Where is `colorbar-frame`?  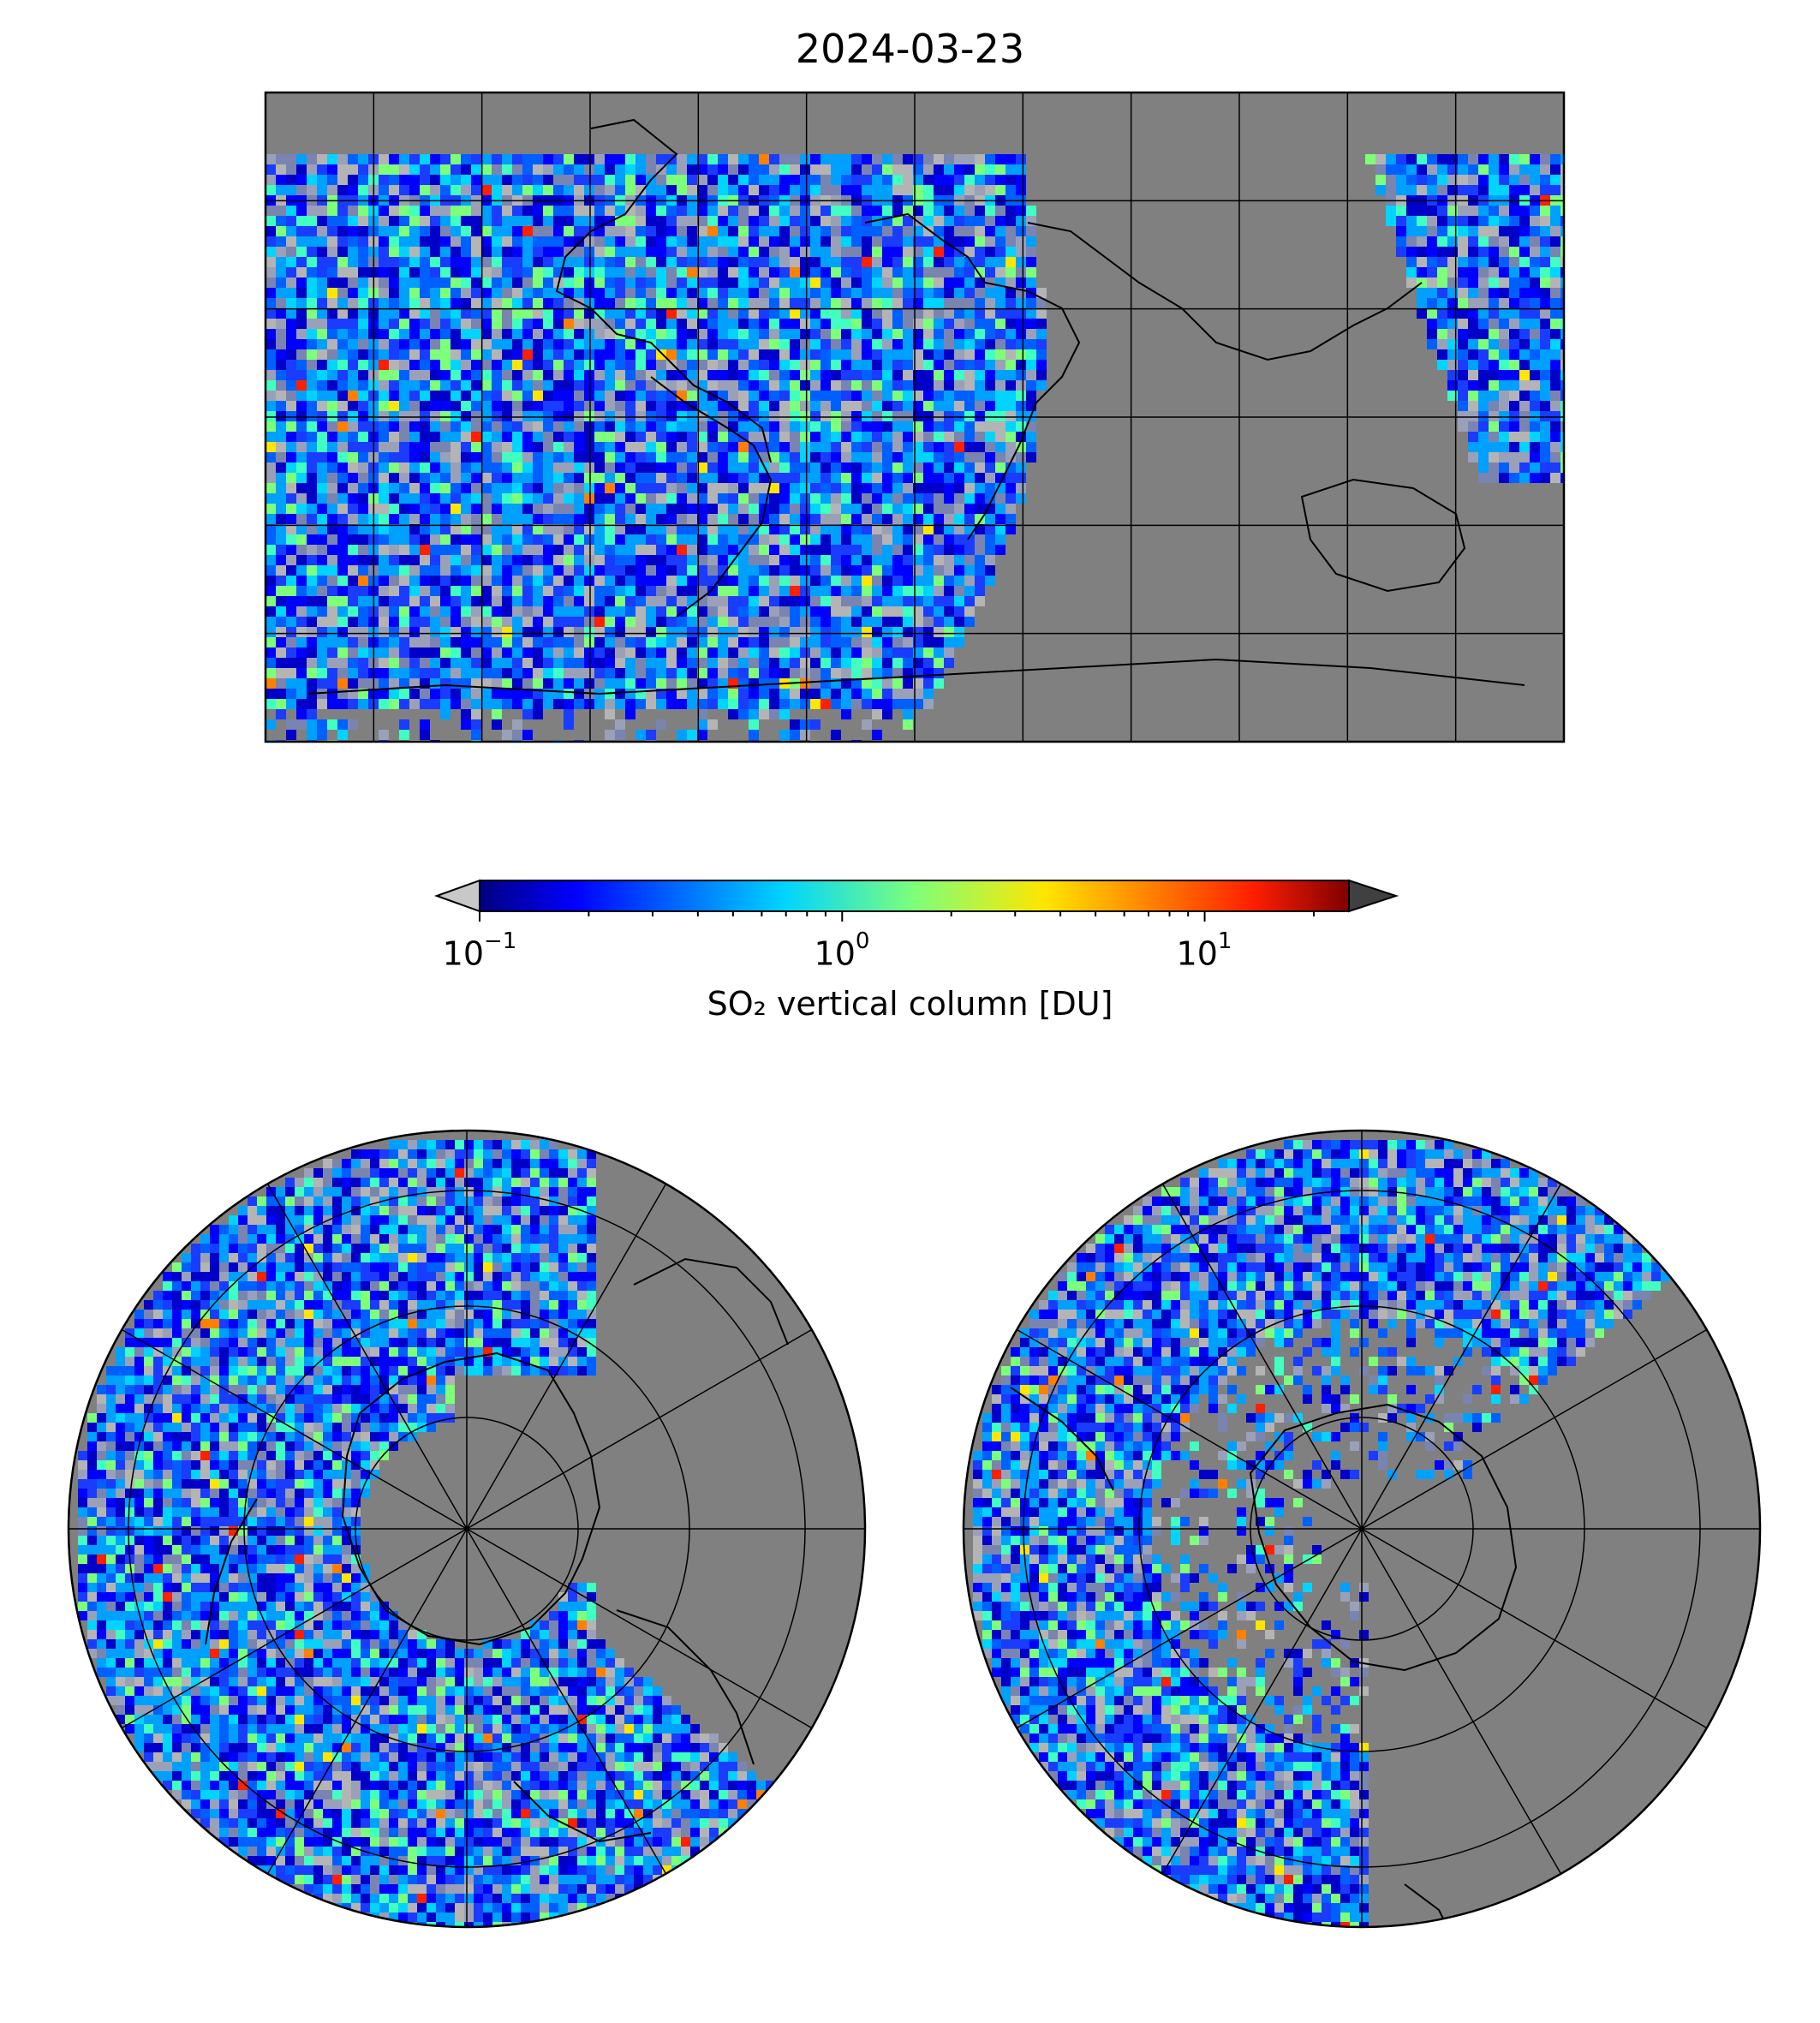 colorbar-frame is located at coordinates (915, 896).